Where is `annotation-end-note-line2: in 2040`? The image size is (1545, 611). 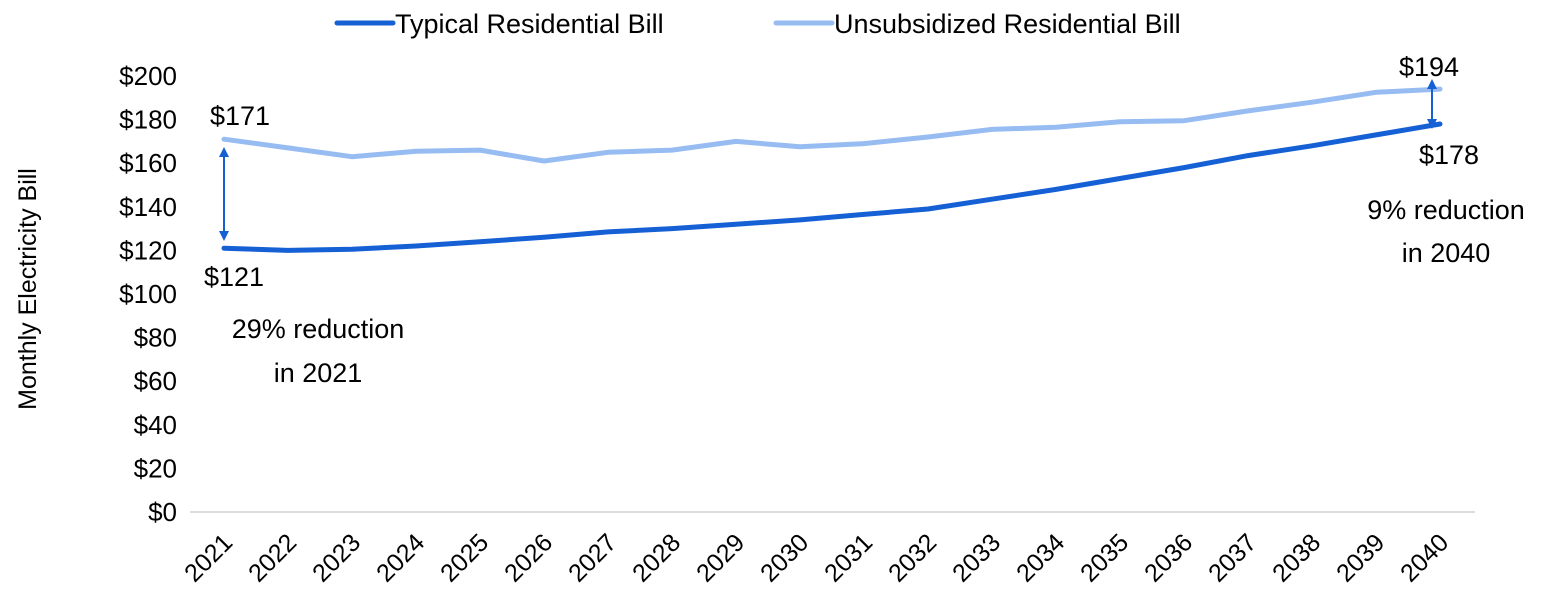 annotation-end-note-line2: in 2040 is located at coordinates (1446, 253).